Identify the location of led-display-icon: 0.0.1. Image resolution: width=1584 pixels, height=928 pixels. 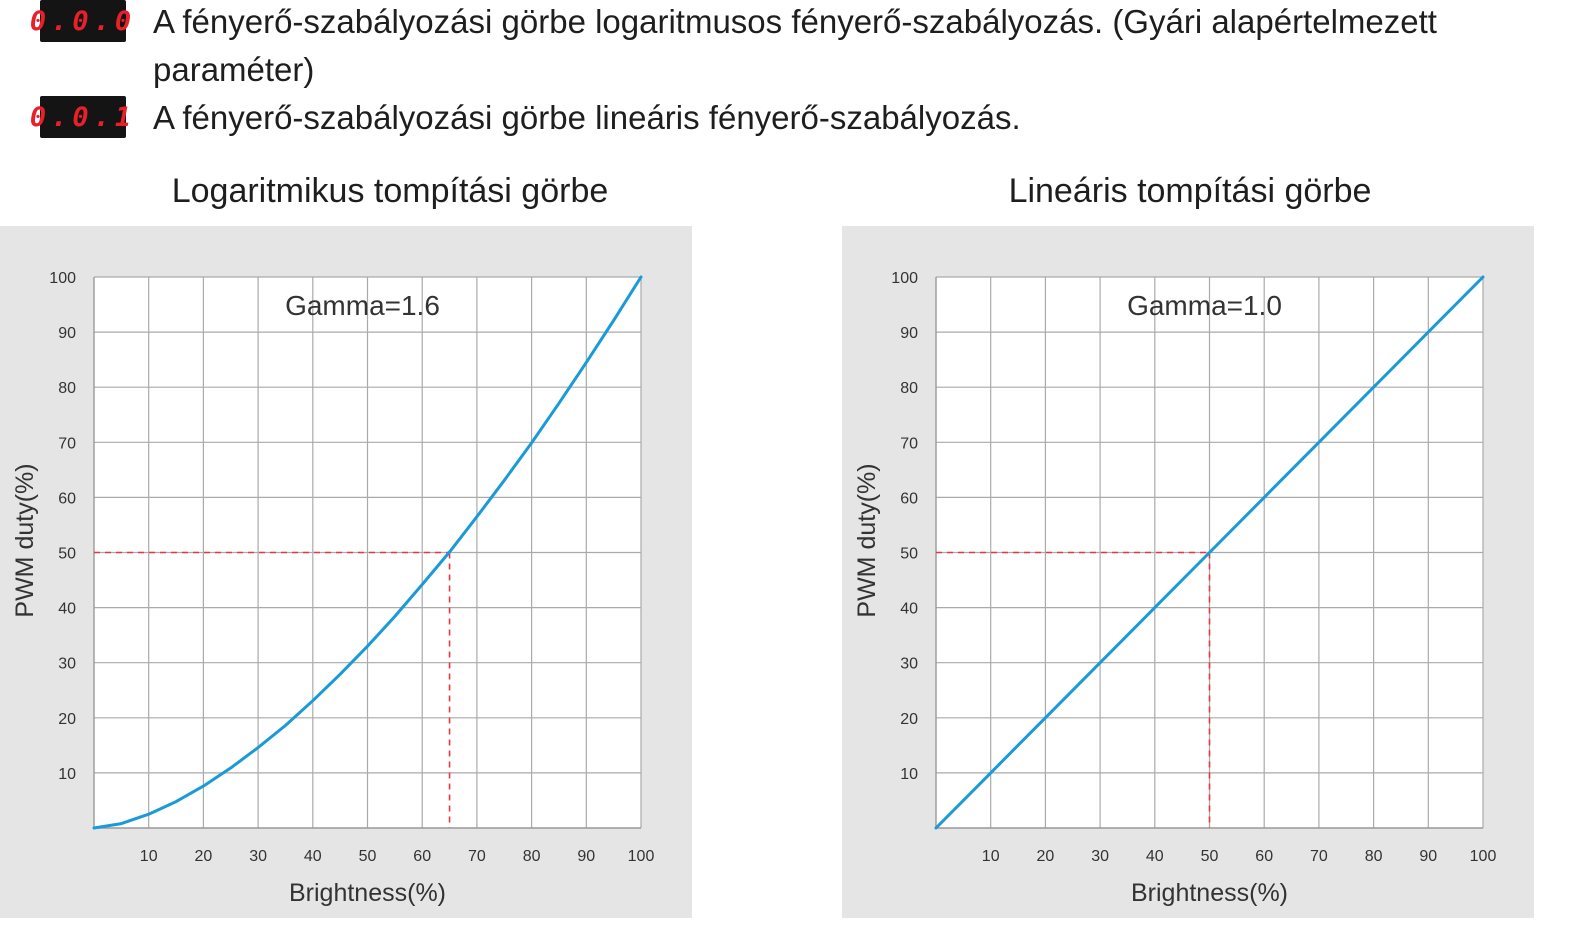
(80, 117).